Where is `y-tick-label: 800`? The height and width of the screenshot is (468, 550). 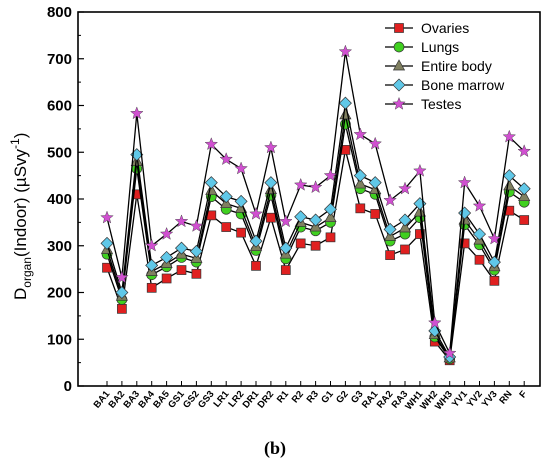
y-tick-label: 800 is located at coordinates (59, 12).